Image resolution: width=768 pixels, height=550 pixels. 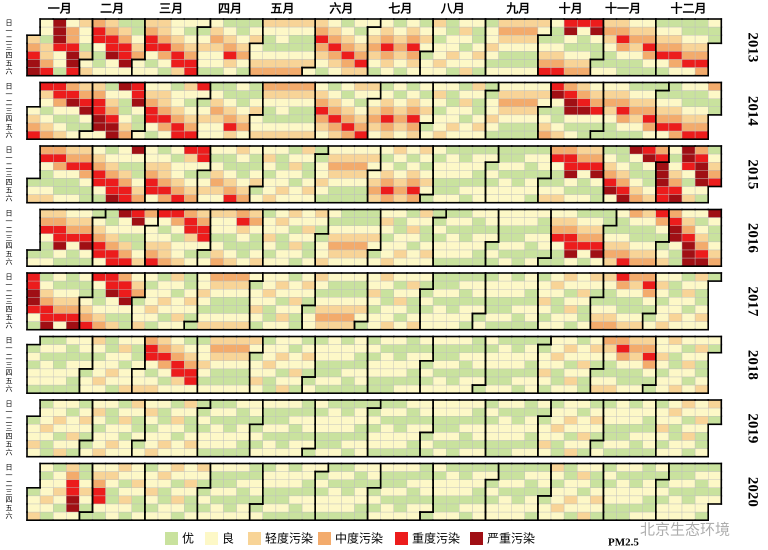 What do you see at coordinates (9, 127) in the screenshot?
I see `weekday-label: 五` at bounding box center [9, 127].